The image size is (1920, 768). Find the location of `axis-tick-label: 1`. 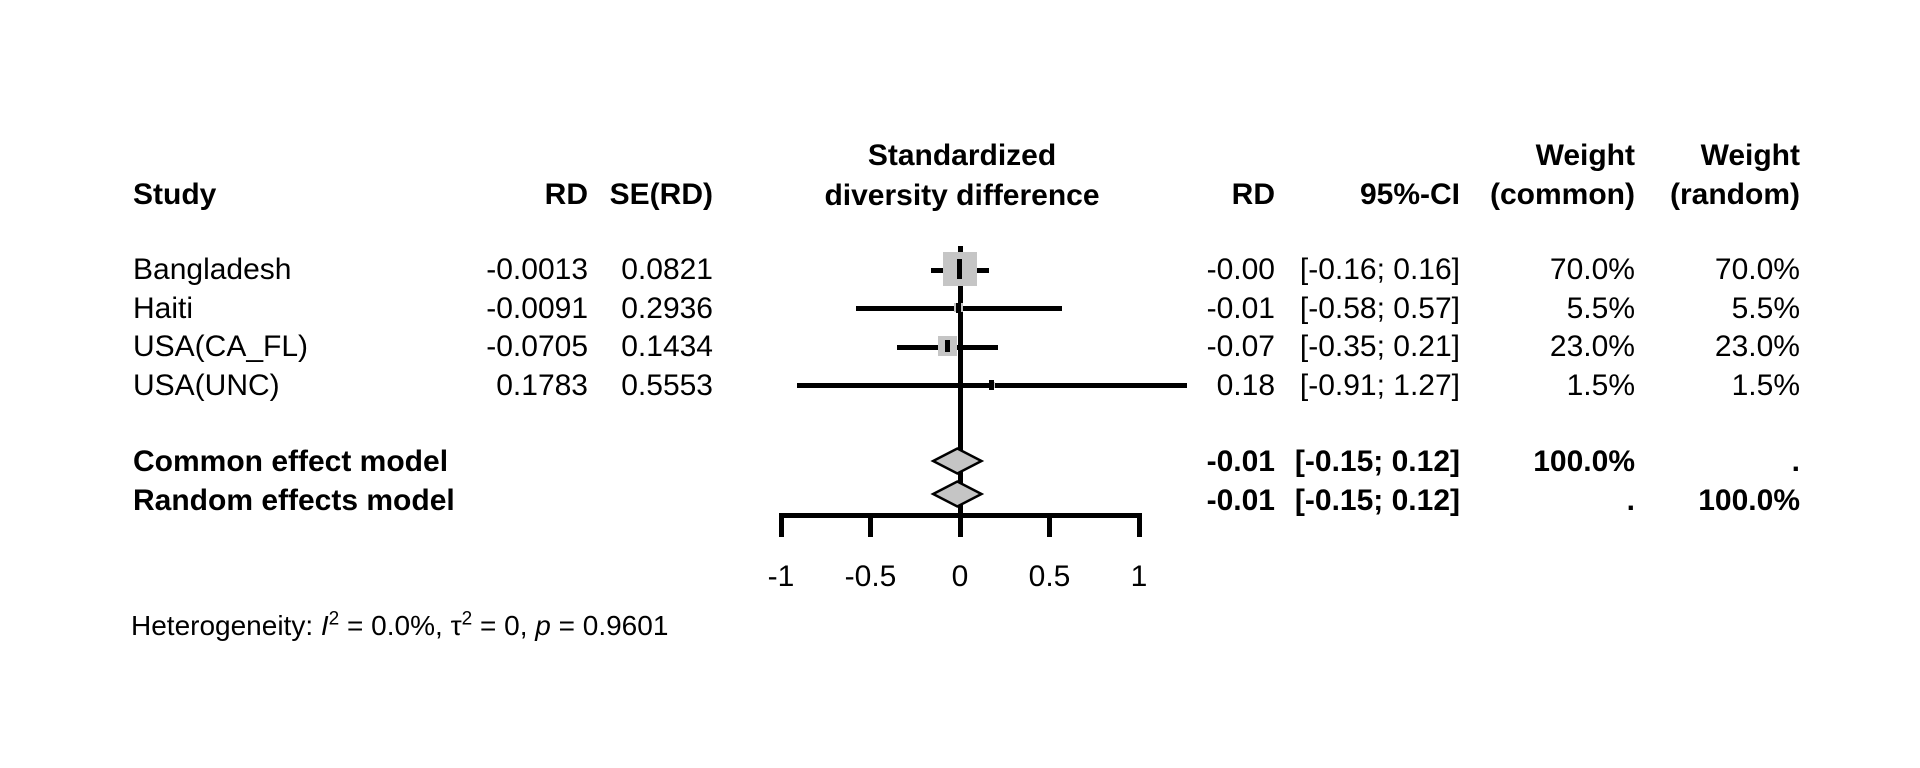

axis-tick-label: 1 is located at coordinates (1139, 576).